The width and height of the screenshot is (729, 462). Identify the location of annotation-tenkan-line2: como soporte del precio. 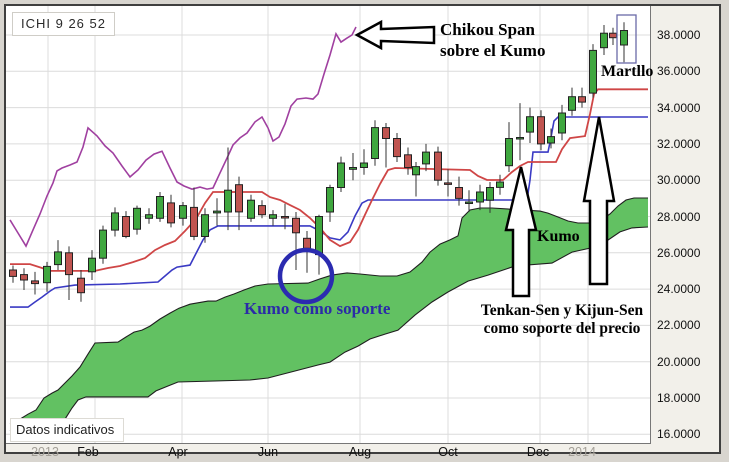
(562, 328).